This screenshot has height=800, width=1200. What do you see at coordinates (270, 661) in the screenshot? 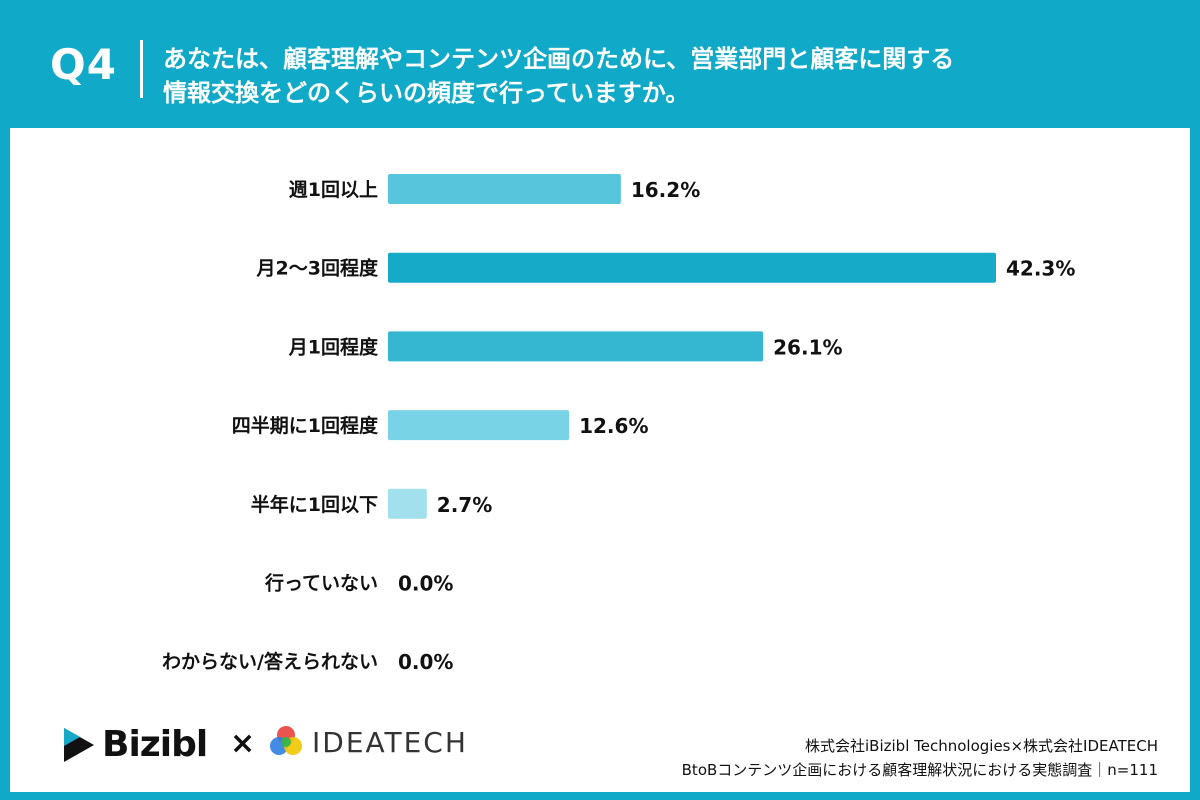
I see `category-label: わからない/答えられない` at bounding box center [270, 661].